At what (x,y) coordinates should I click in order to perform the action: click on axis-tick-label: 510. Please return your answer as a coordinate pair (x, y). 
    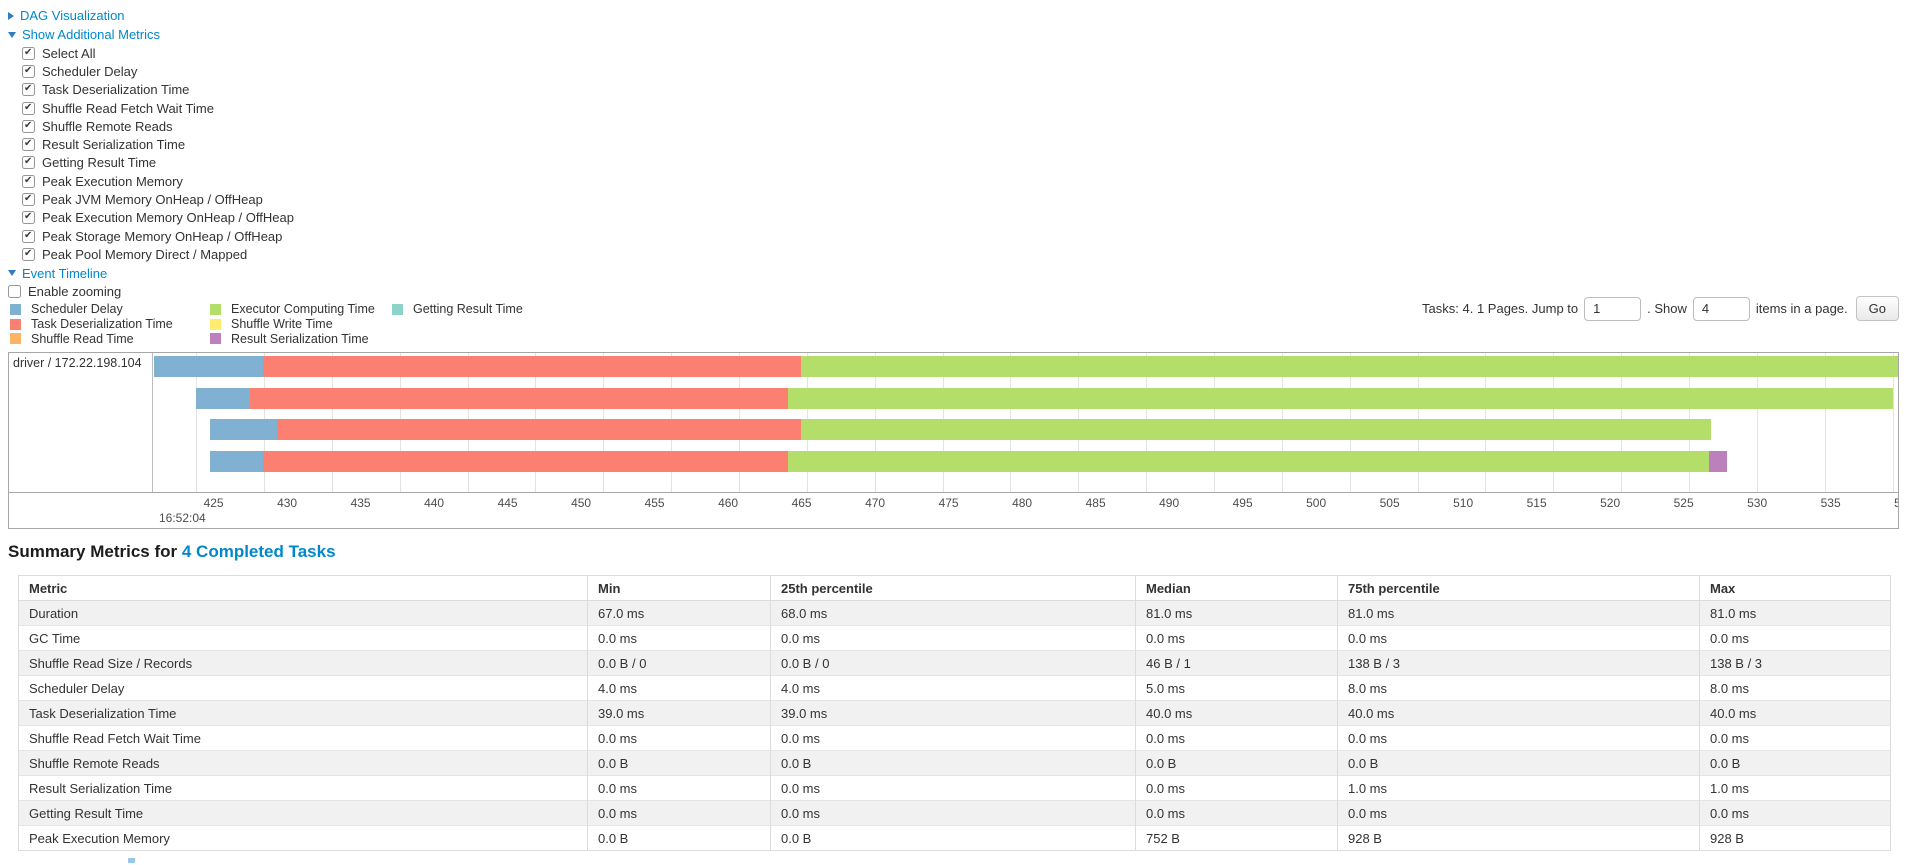
    Looking at the image, I should click on (1463, 503).